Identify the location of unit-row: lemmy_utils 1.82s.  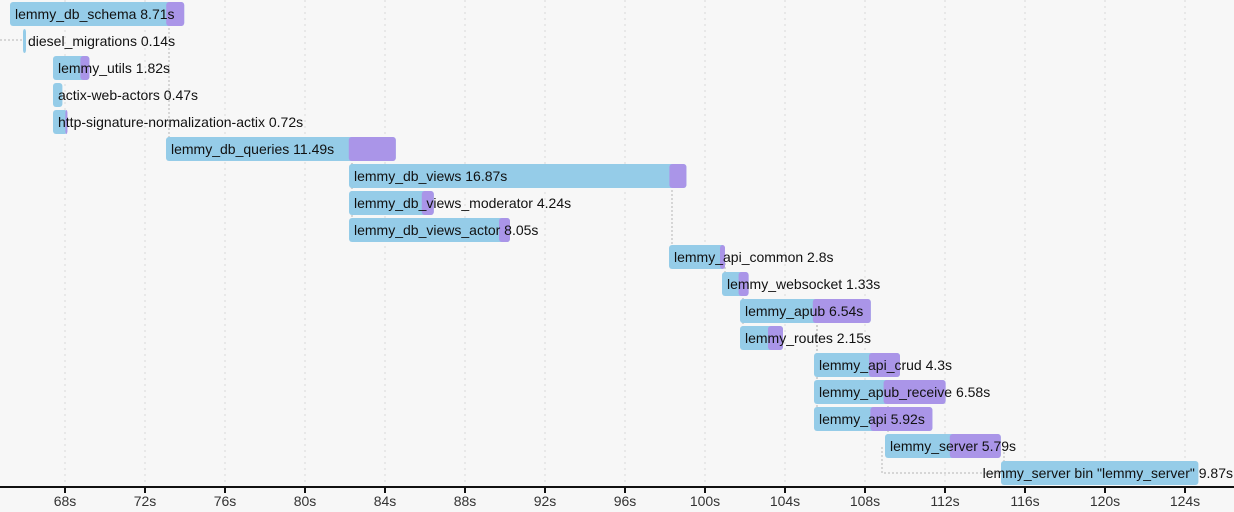
(111, 68).